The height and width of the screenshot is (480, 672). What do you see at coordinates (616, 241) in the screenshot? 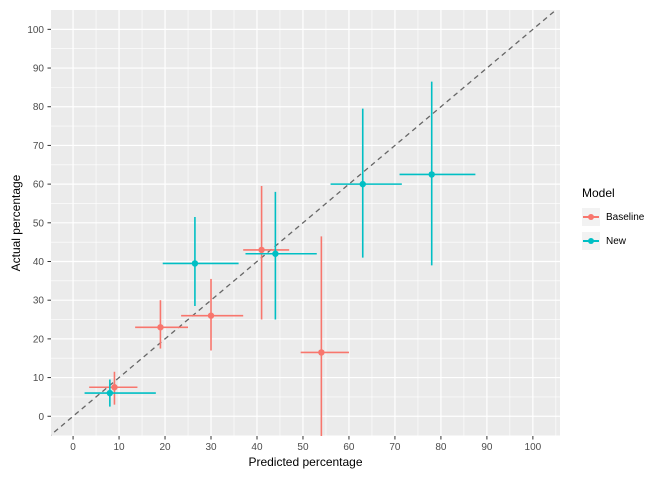
I see `legend-label-new: New` at bounding box center [616, 241].